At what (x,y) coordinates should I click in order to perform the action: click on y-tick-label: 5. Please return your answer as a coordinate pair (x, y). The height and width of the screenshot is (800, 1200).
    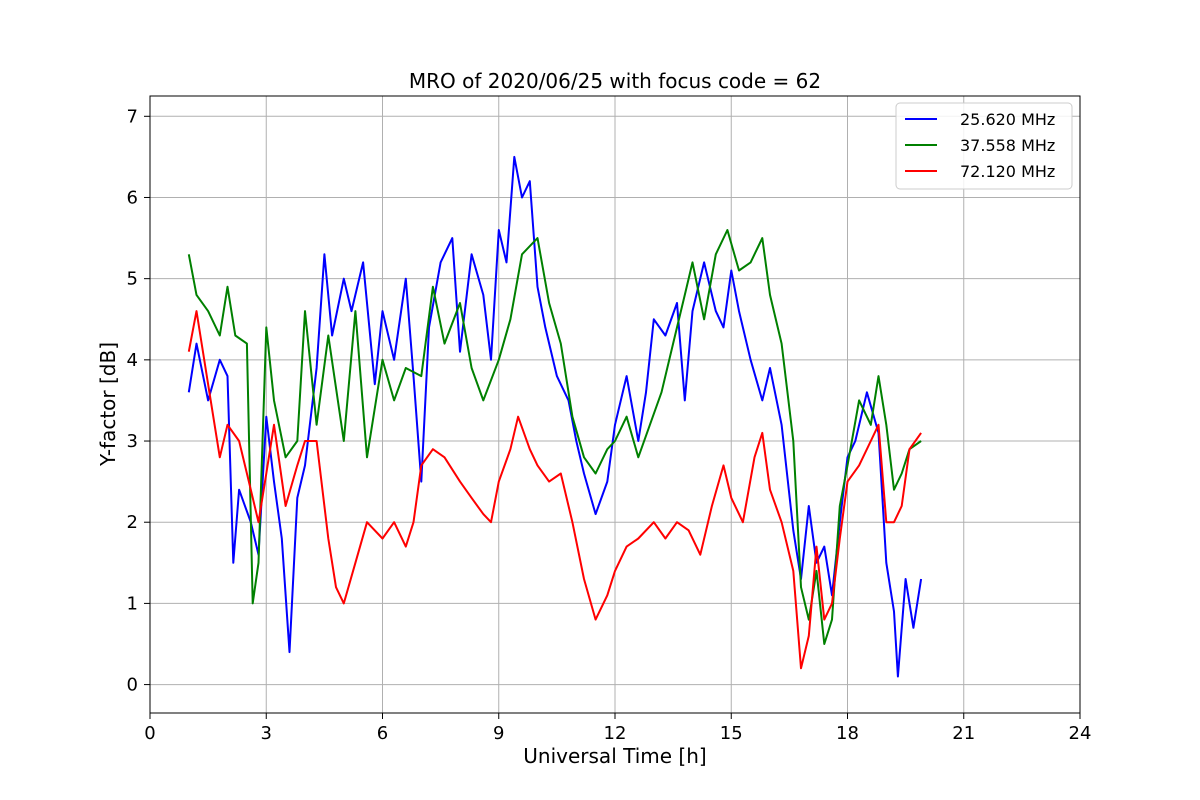
    Looking at the image, I should click on (132, 279).